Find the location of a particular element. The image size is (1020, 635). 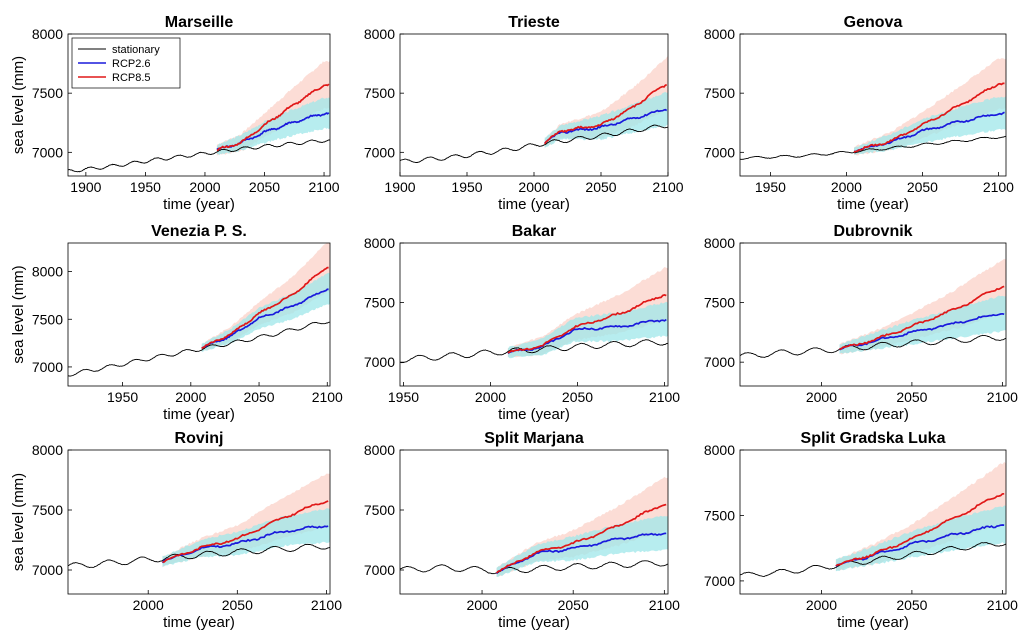

panel-title: Trieste is located at coordinates (534, 22).